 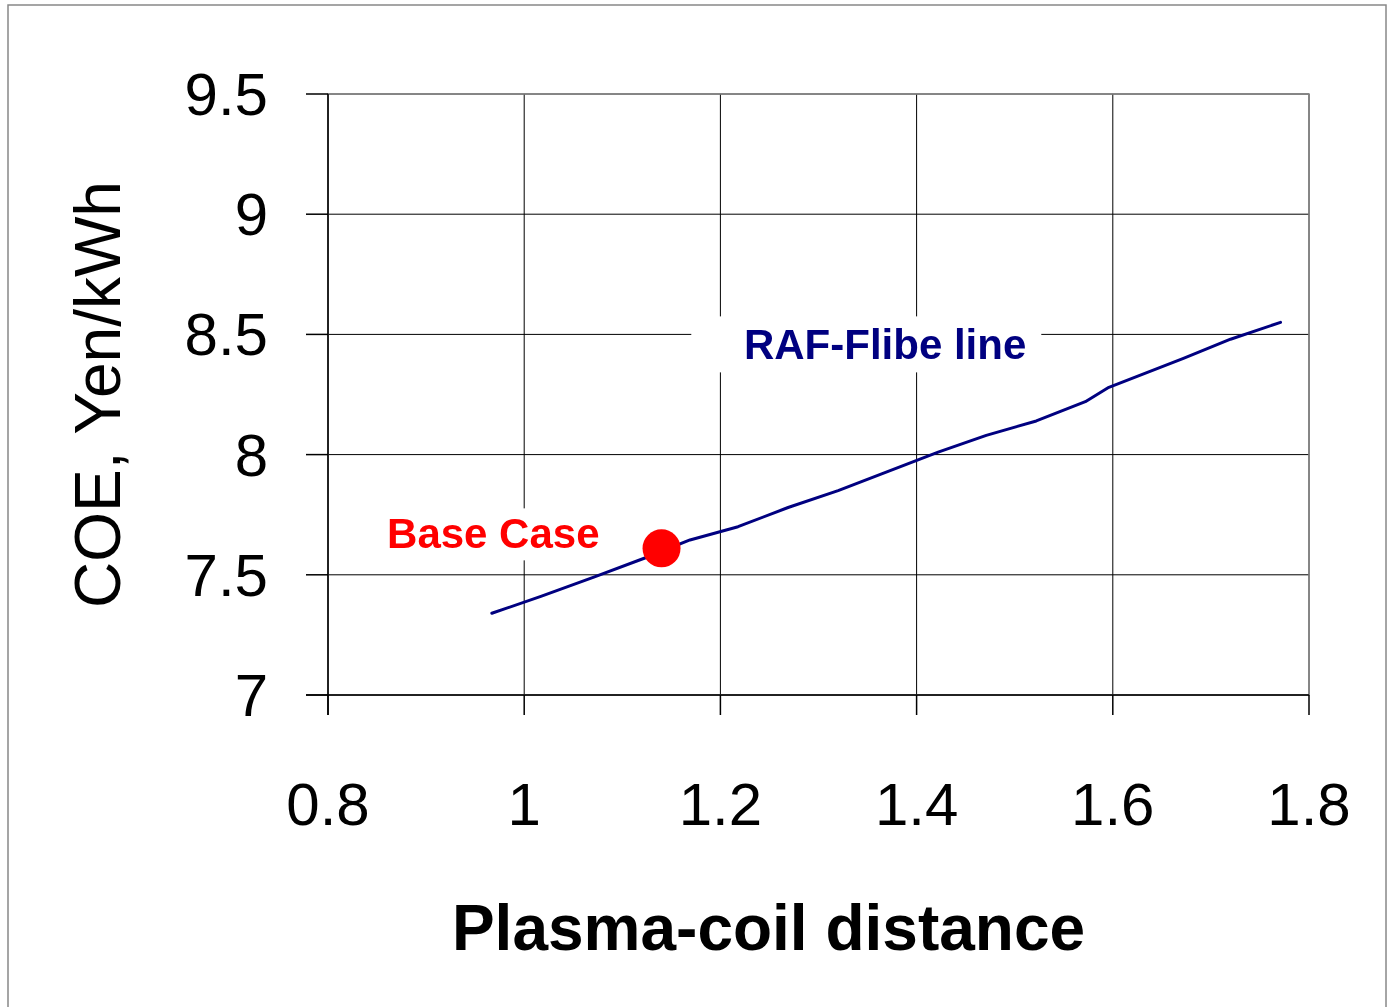 I want to click on x-tick-label: 0.8, so click(x=328, y=804).